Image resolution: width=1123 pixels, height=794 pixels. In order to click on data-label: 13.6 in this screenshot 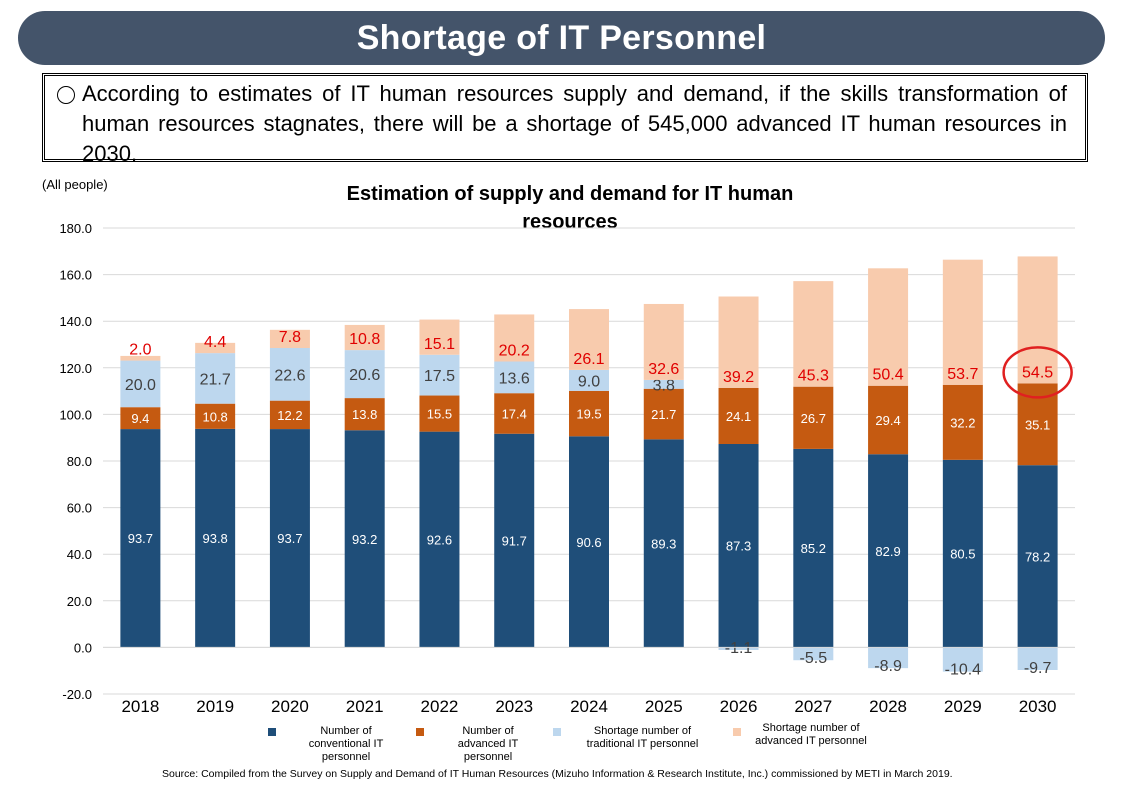, I will do `click(514, 378)`.